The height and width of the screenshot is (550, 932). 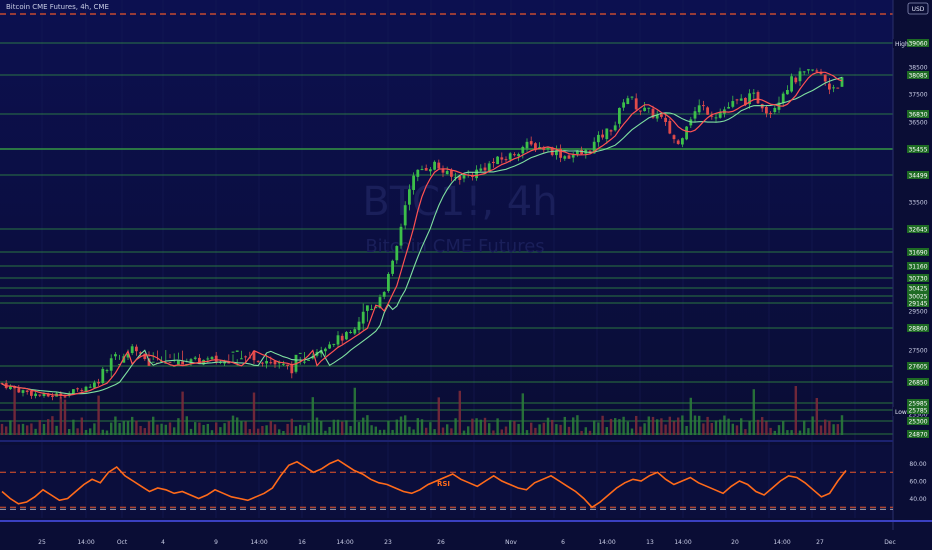 I want to click on time-axis-tick: 25, so click(x=42, y=542).